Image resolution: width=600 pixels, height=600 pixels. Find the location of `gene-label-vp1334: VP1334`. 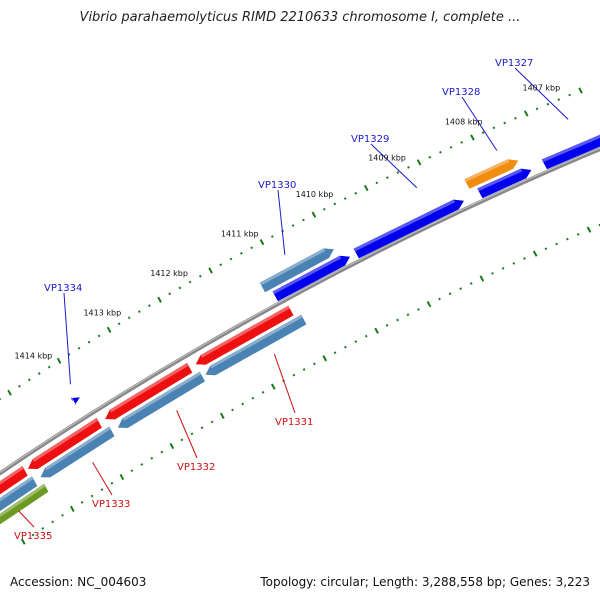

gene-label-vp1334: VP1334 is located at coordinates (63, 288).